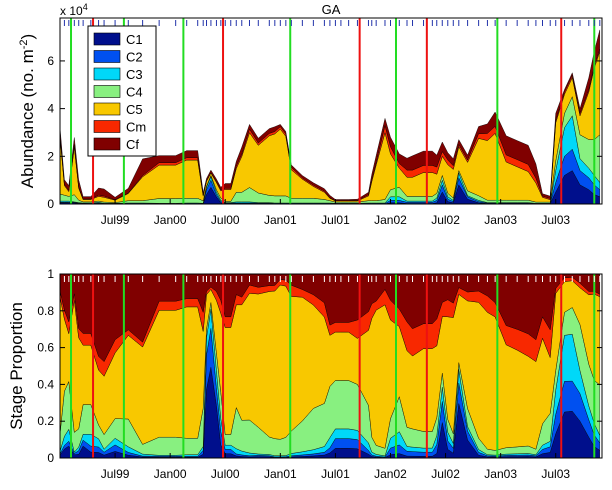 This screenshot has width=612, height=490. What do you see at coordinates (107, 91) in the screenshot?
I see `legend-swatch-c4` at bounding box center [107, 91].